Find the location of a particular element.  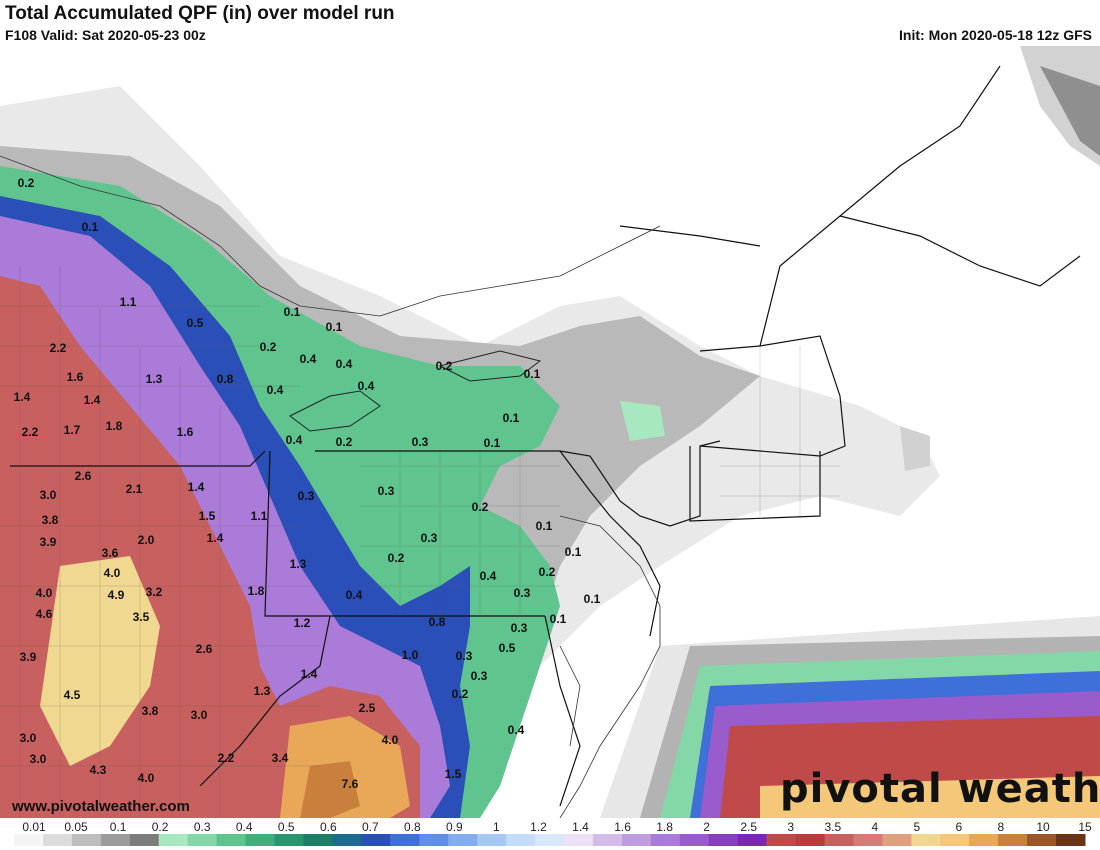

colorbar-swatches is located at coordinates (550, 840).